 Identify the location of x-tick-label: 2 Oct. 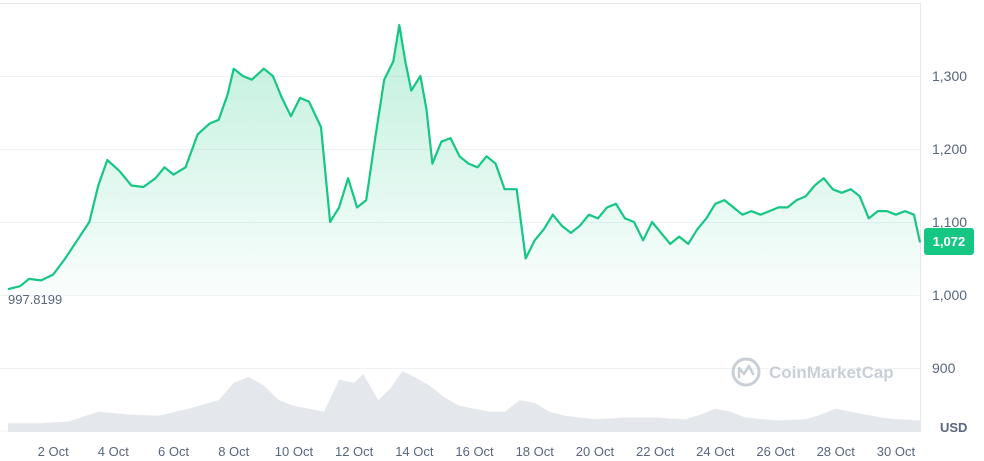
(53, 451).